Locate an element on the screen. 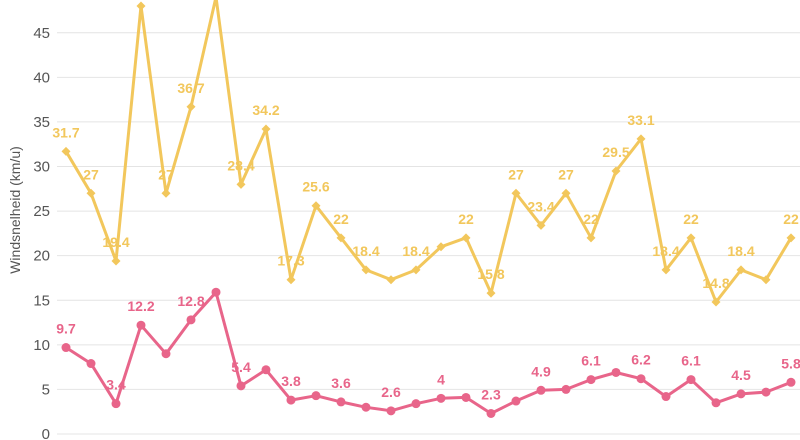 This screenshot has height=440, width=800. data-label: 6.2 is located at coordinates (641, 360).